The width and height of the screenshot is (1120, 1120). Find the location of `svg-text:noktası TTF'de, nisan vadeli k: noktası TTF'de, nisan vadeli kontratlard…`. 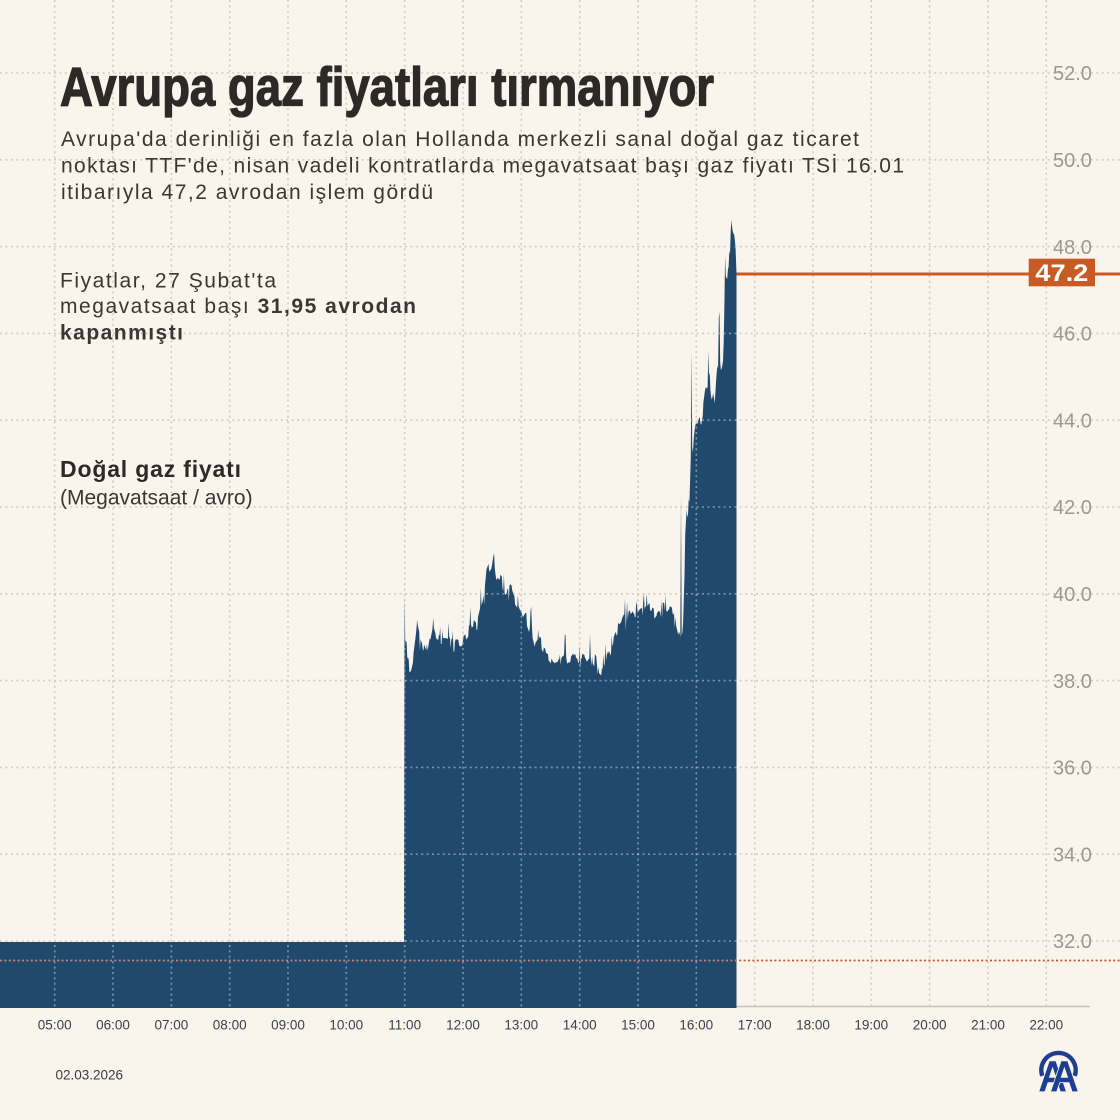

svg-text:noktası TTF'de, nisan vadeli k: noktası TTF'de, nisan vadeli kontratlard… is located at coordinates (482, 166).